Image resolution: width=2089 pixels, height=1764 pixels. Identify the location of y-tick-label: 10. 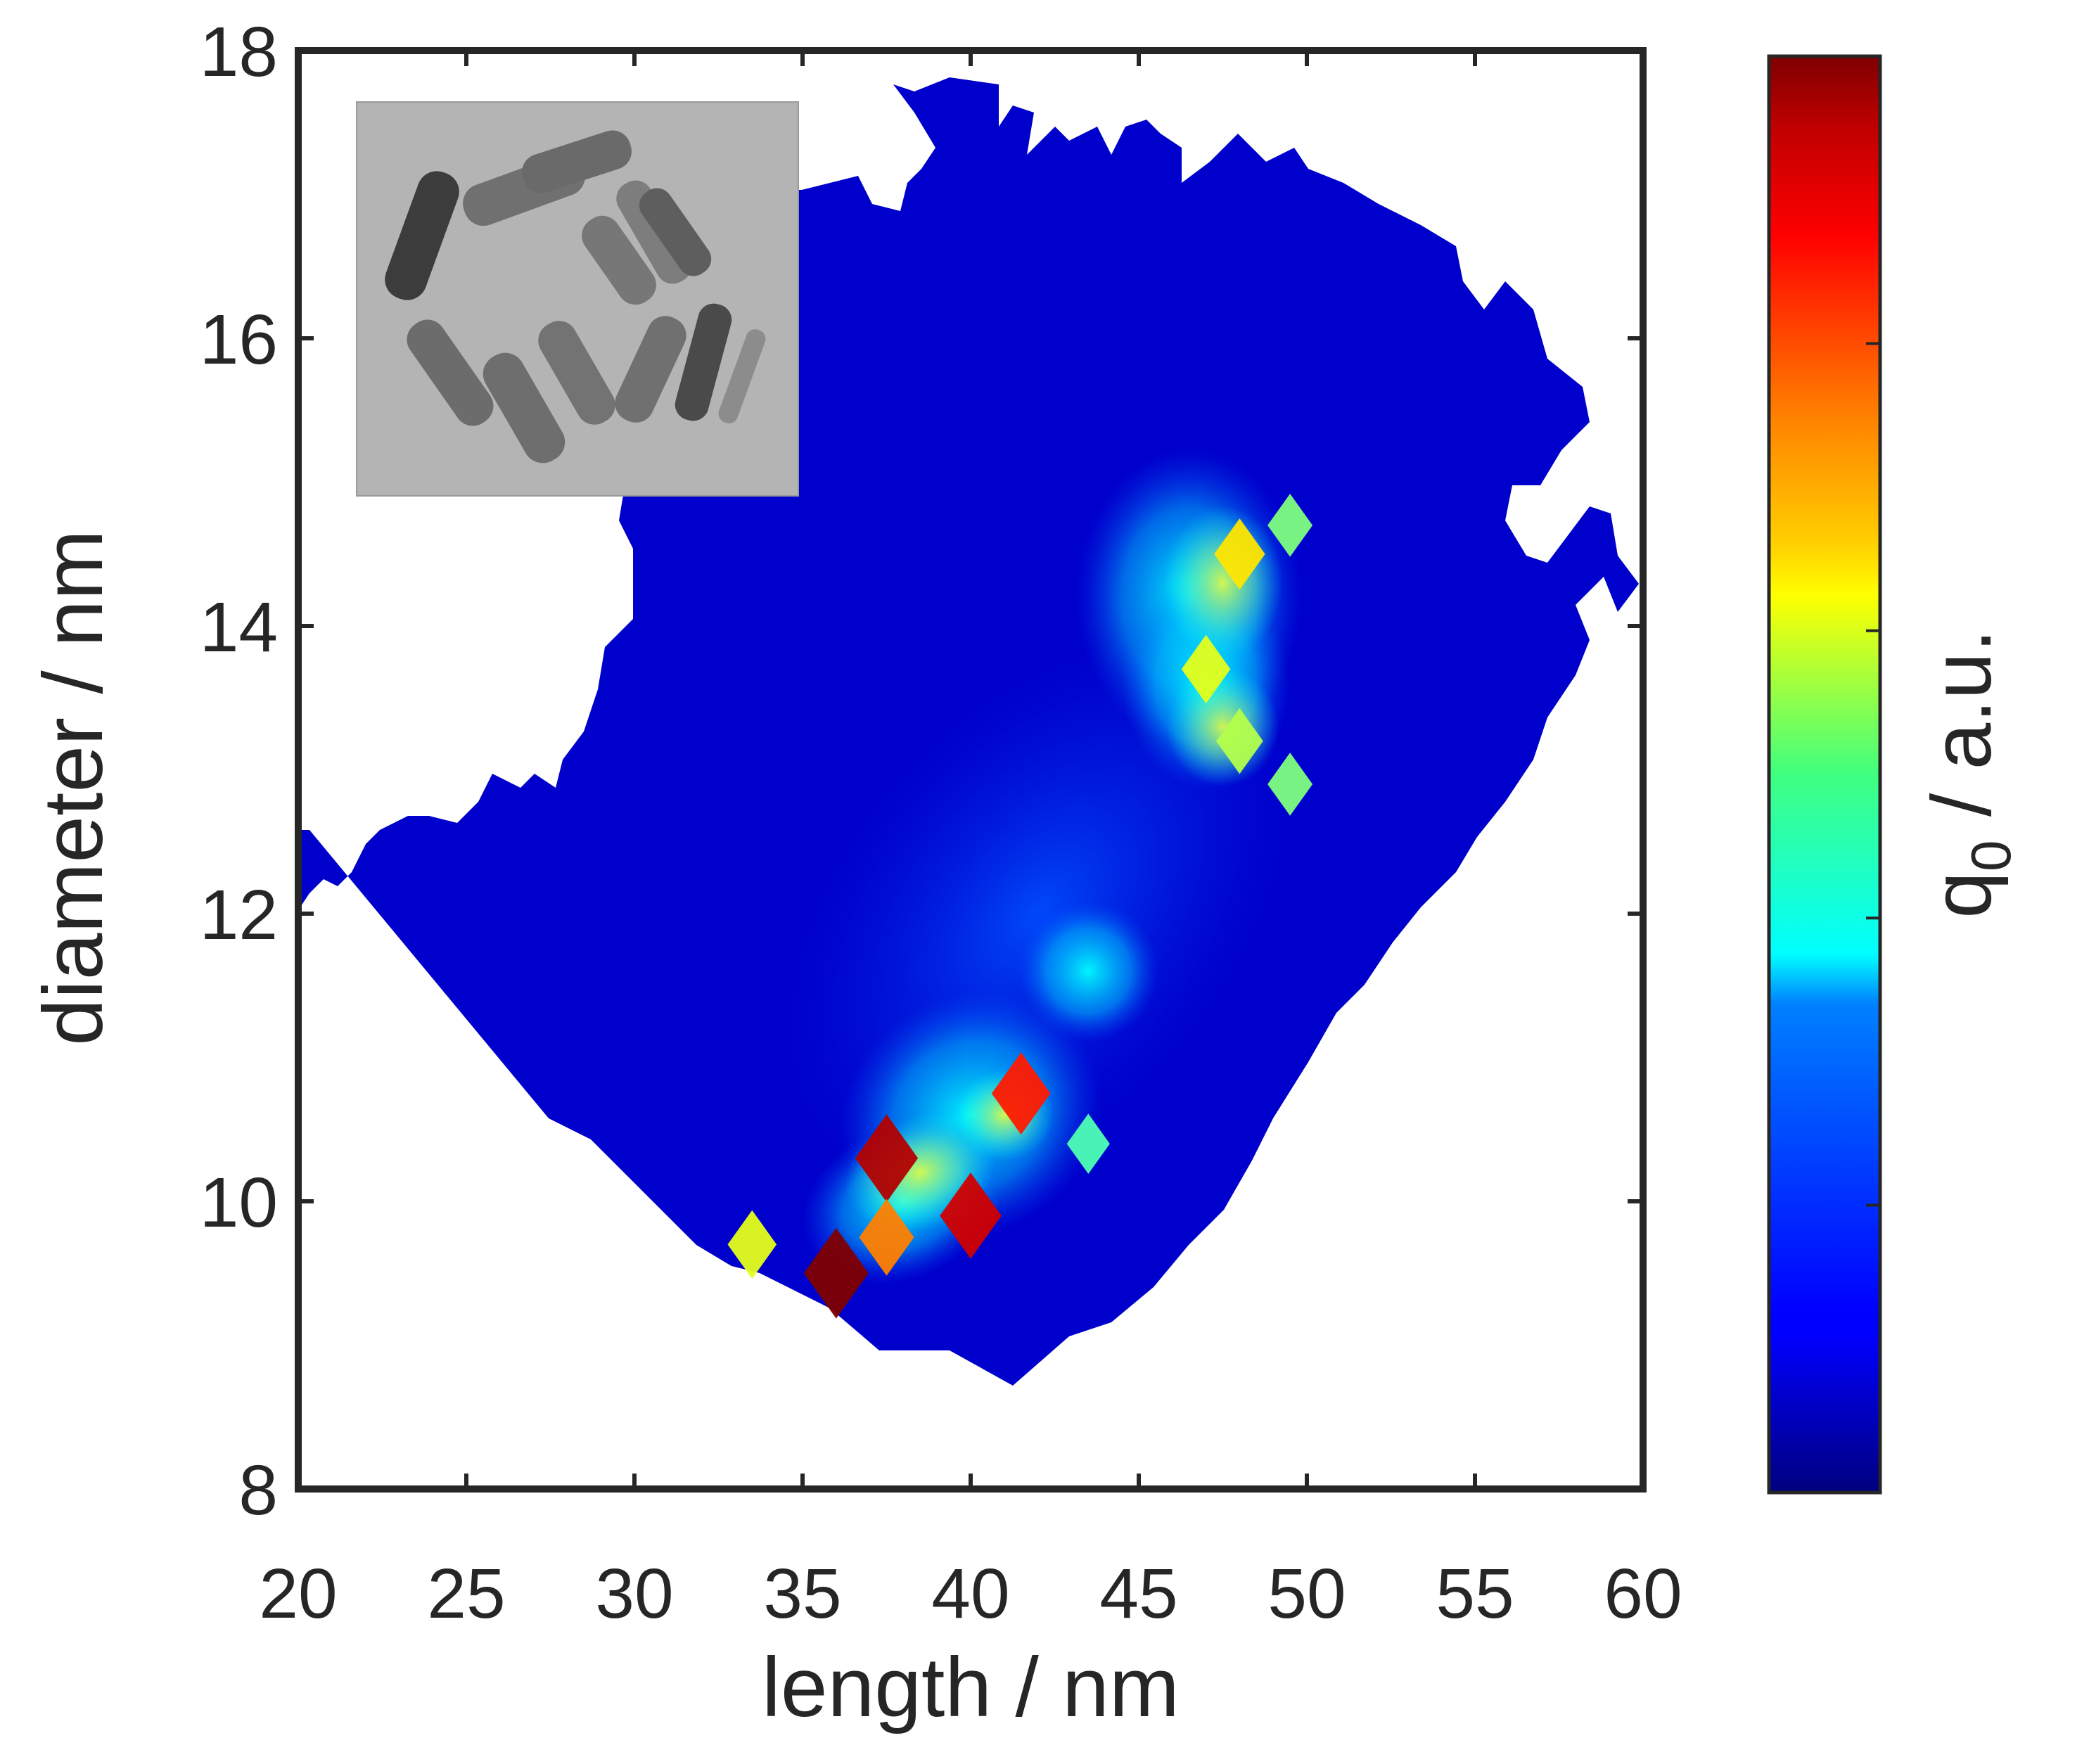
(239, 1202).